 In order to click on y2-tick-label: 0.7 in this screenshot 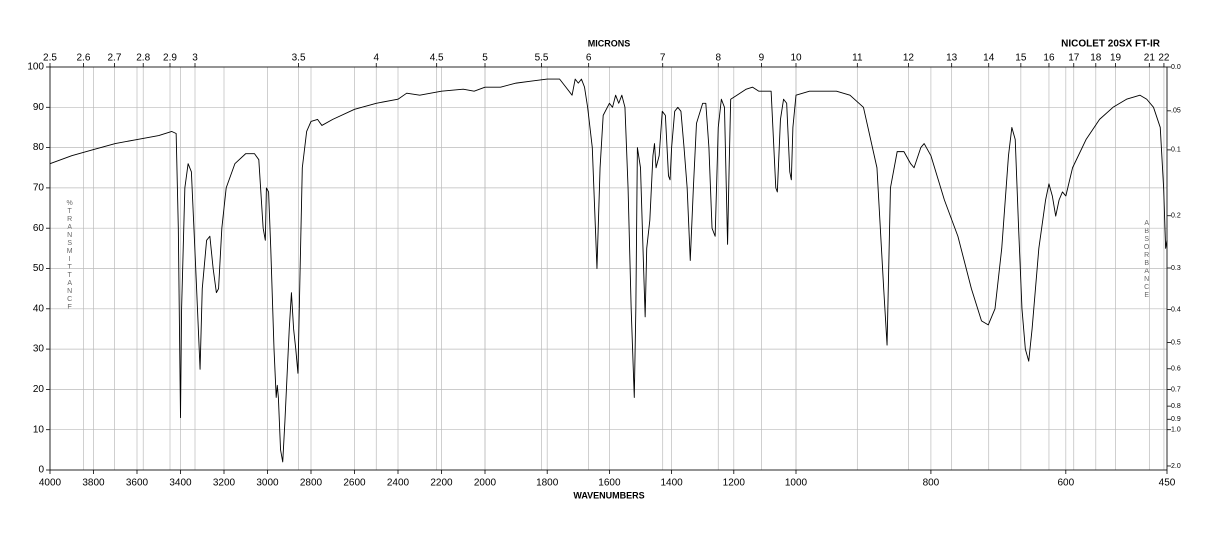, I will do `click(1176, 389)`.